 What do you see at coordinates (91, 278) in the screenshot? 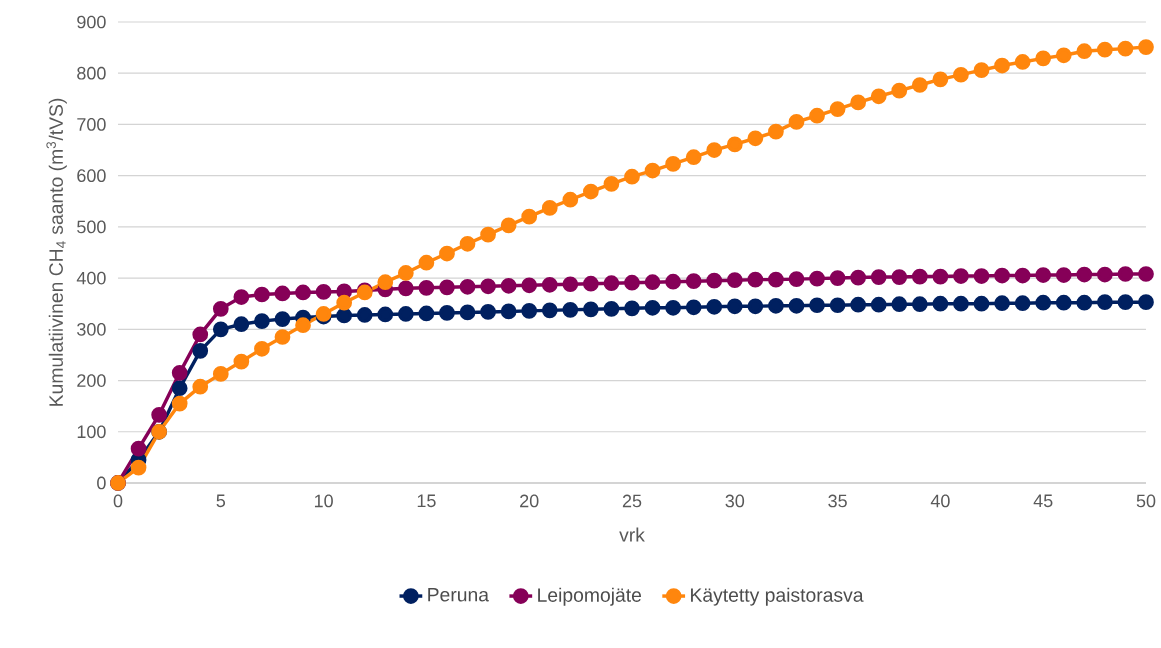
I see `y-tick-label: 400` at bounding box center [91, 278].